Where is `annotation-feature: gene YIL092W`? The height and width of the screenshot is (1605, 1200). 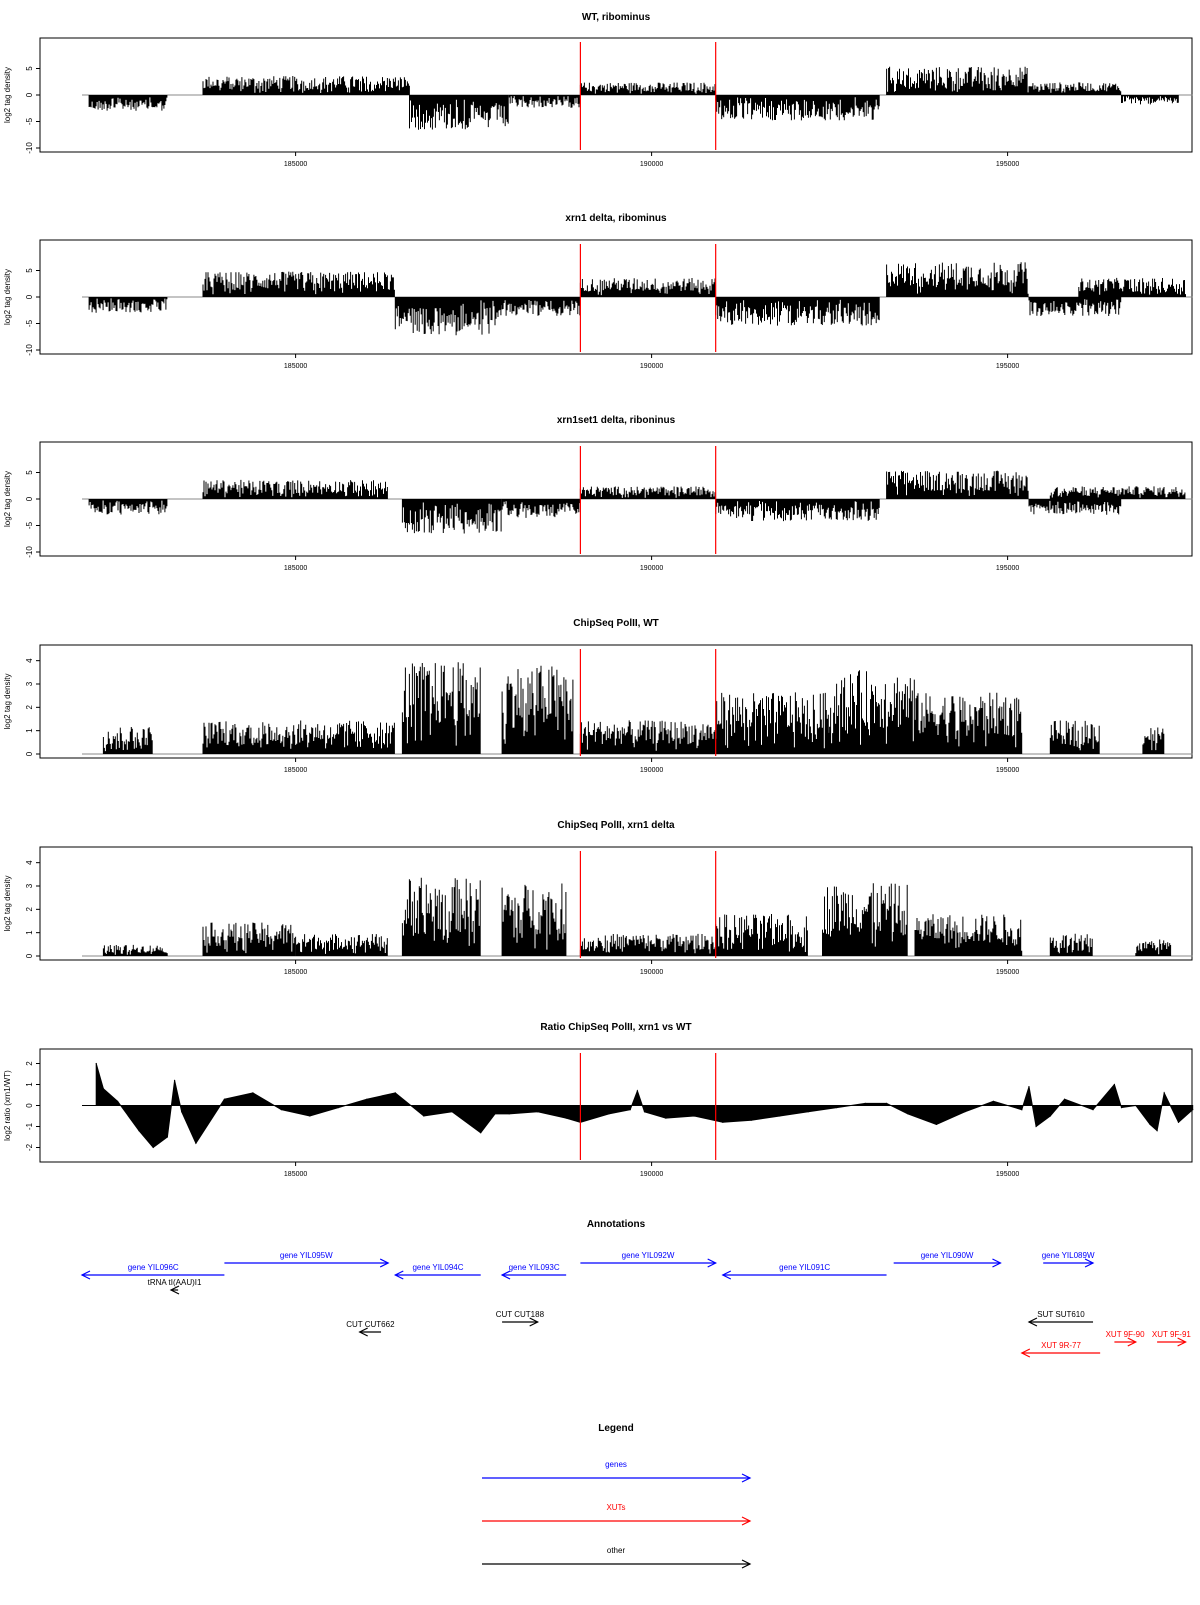 annotation-feature: gene YIL092W is located at coordinates (649, 1259).